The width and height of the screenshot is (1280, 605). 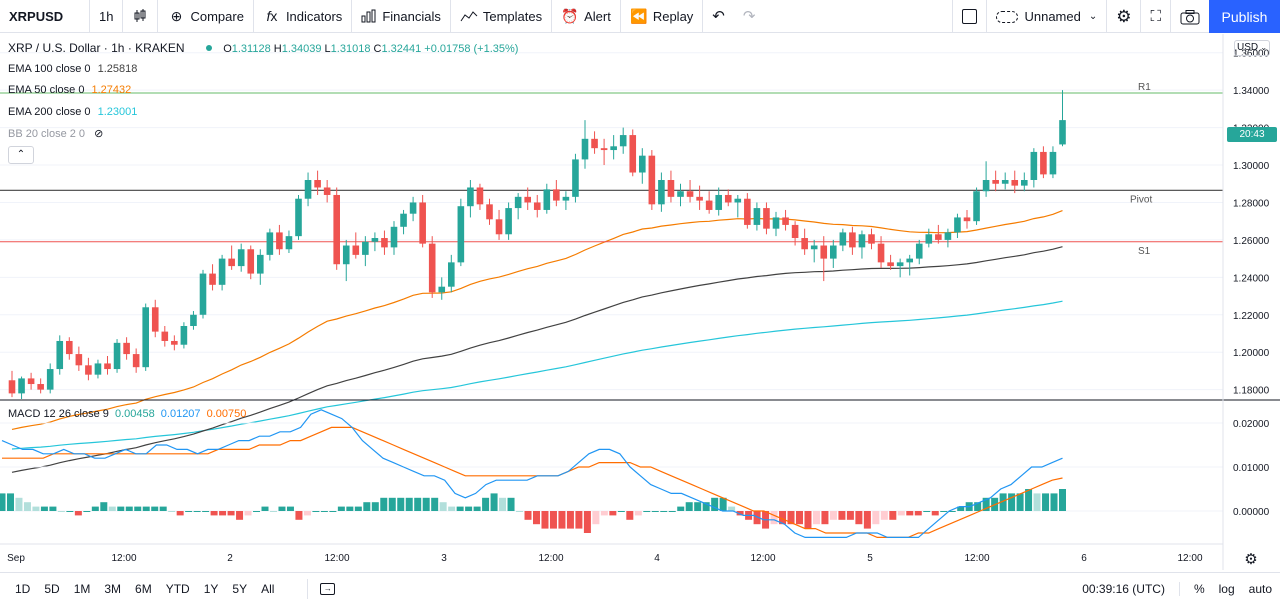 I want to click on snapshot-button, so click(x=1190, y=16).